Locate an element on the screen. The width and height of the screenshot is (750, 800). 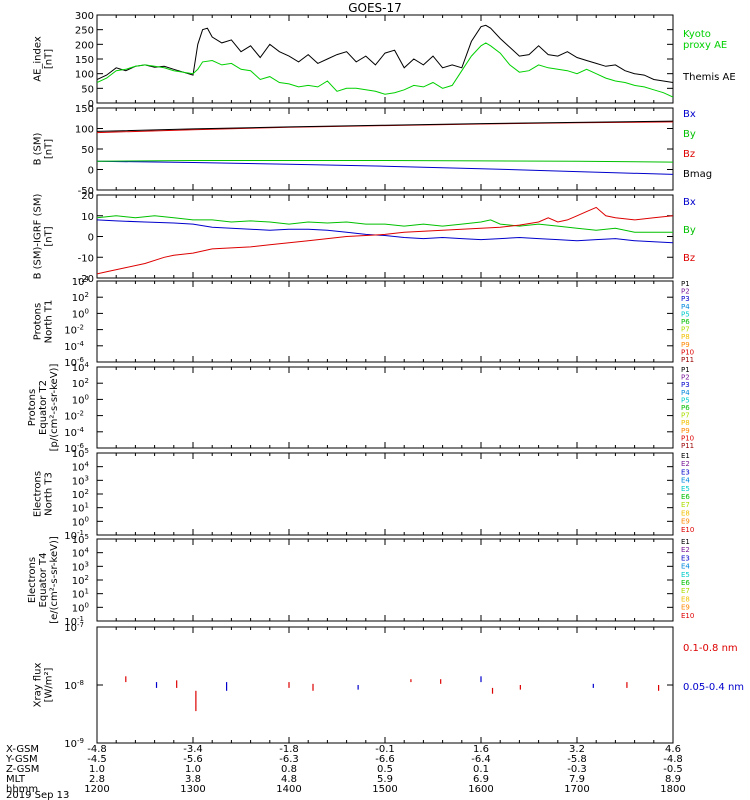
y-tick-label: 102 is located at coordinates (80, 383).